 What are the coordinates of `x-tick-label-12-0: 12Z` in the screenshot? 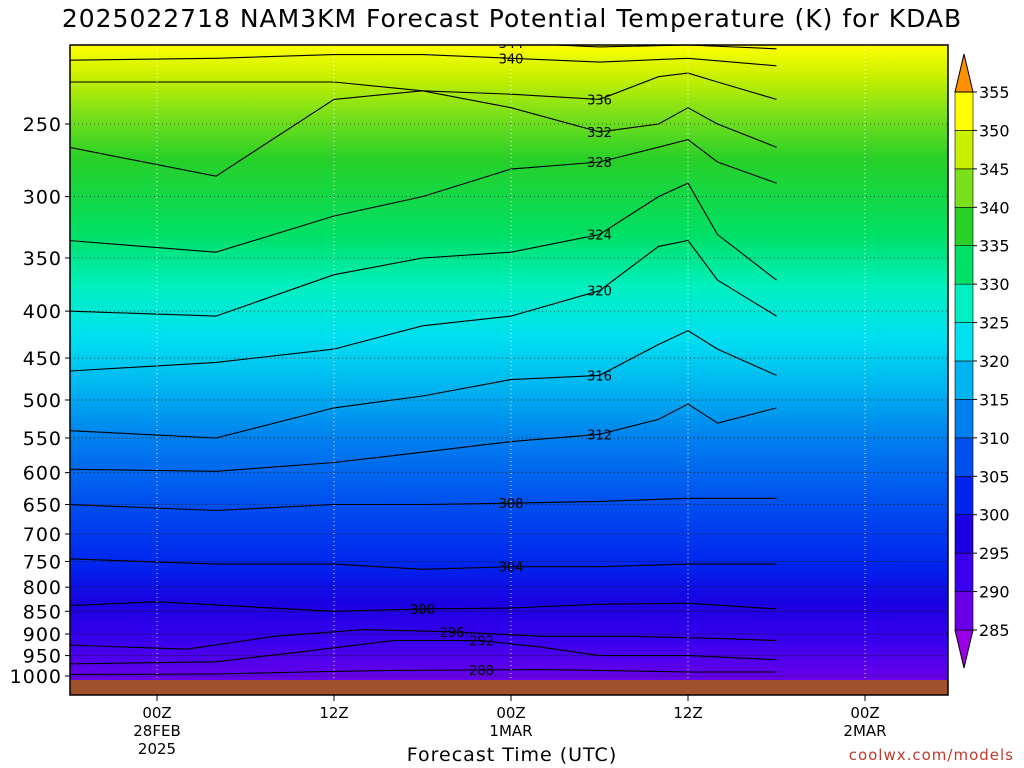 It's located at (333, 713).